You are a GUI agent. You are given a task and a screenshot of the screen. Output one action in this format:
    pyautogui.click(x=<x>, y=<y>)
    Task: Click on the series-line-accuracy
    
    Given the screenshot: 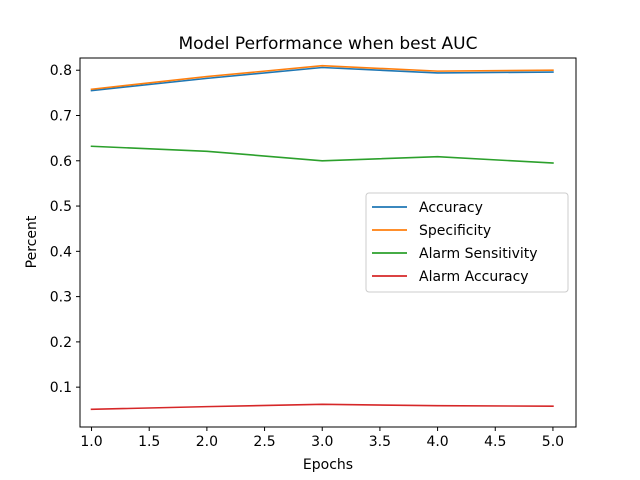 What is the action you would take?
    pyautogui.click(x=322, y=79)
    